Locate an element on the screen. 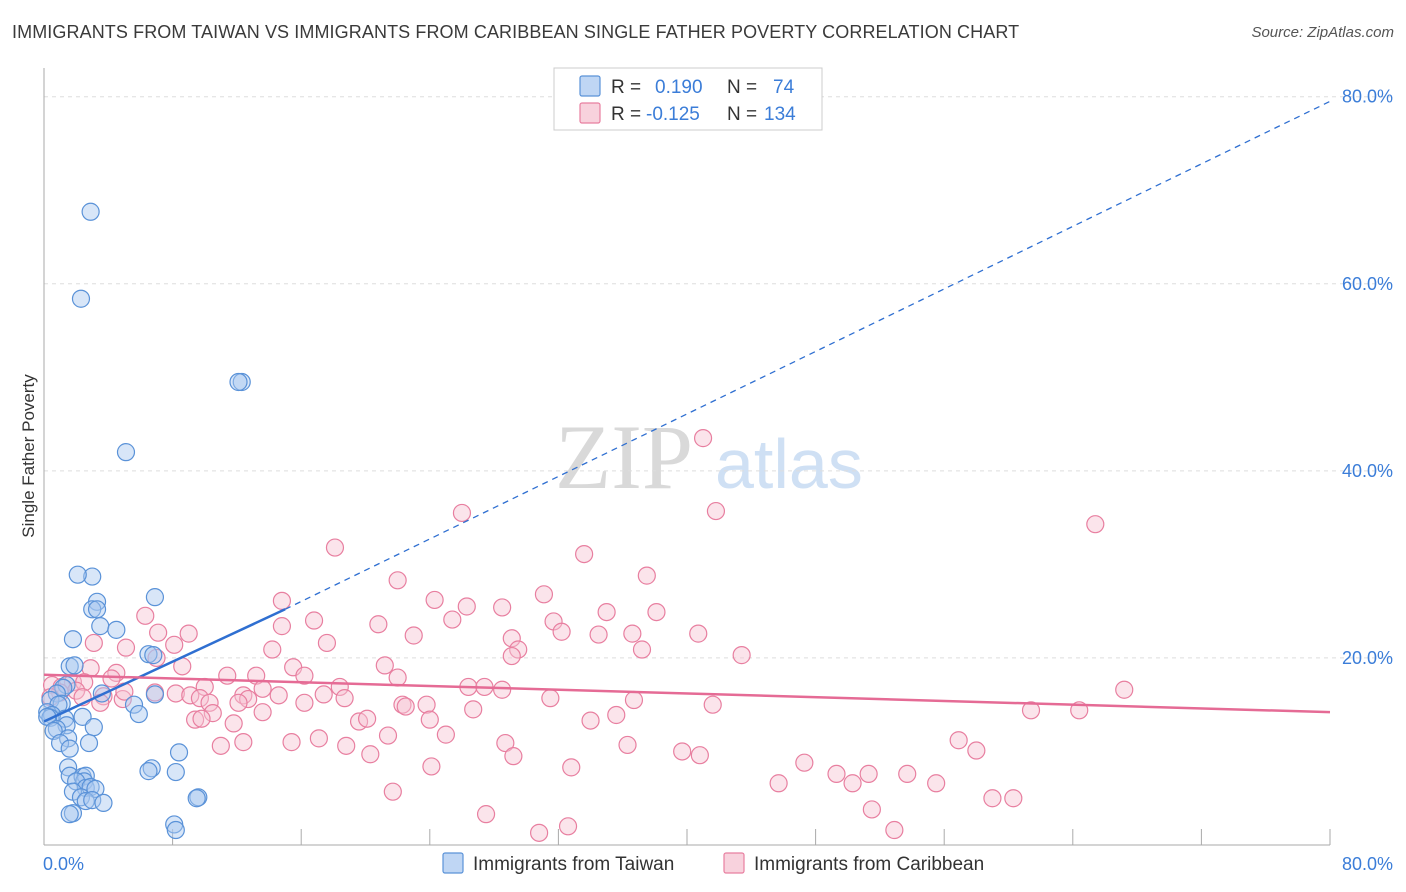 This screenshot has height=892, width=1406. legend-caribbean-r-value: -0.125 is located at coordinates (673, 114).